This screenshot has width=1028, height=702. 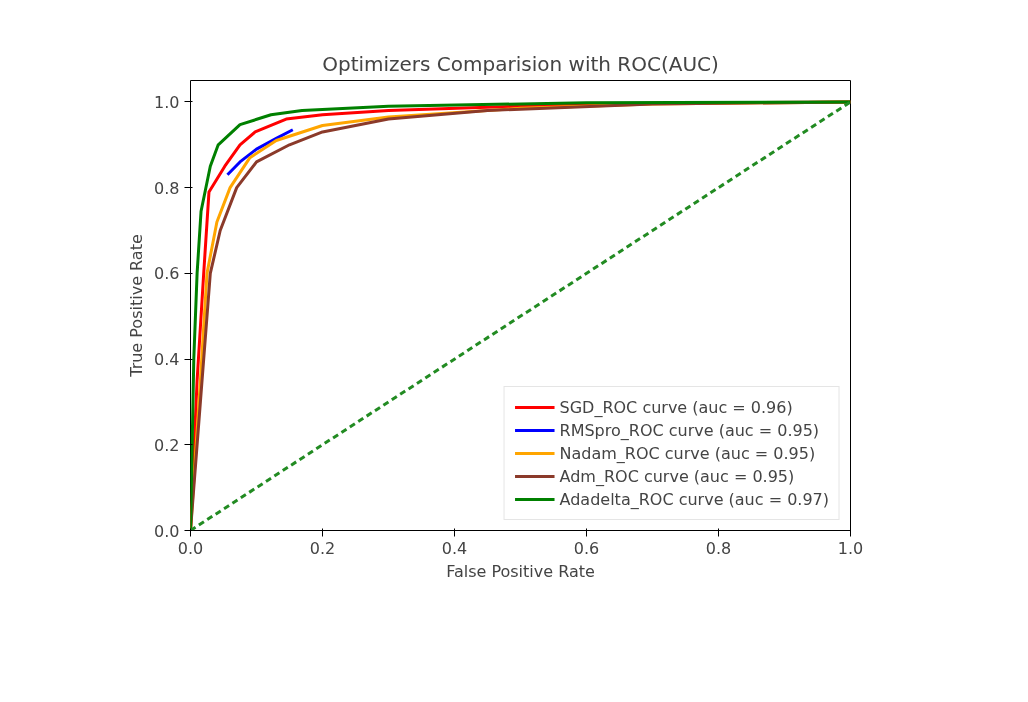 What do you see at coordinates (677, 476) in the screenshot?
I see `legend-label: Adm_ROC curve (auc = 0.95)` at bounding box center [677, 476].